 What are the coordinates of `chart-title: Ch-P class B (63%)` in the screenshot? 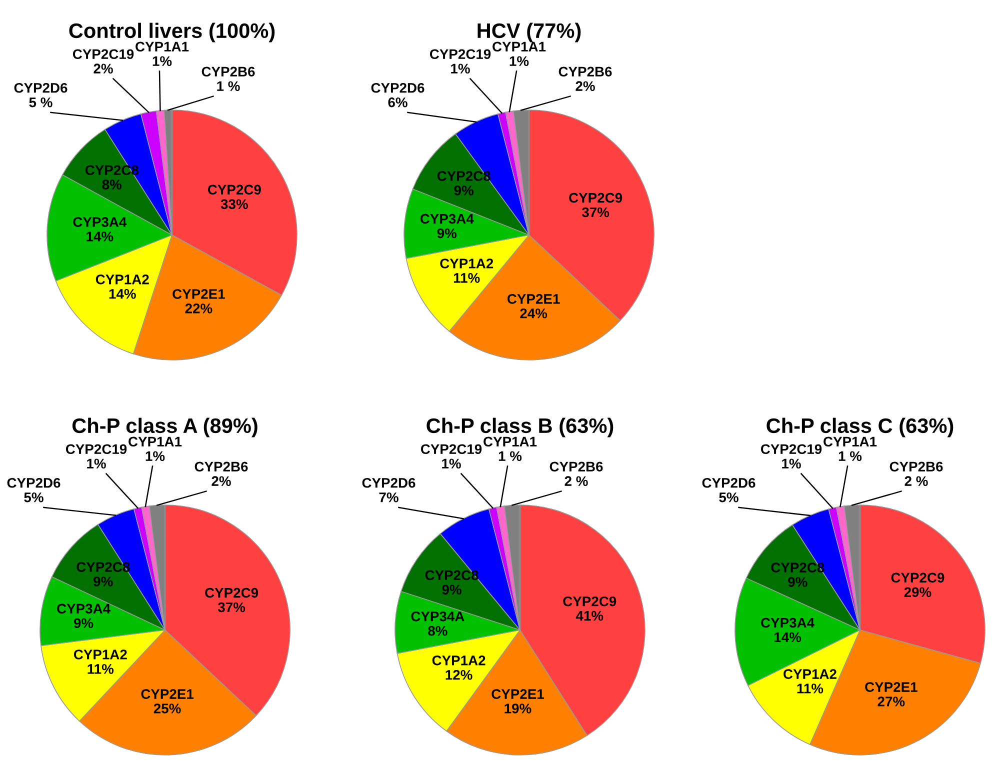 It's located at (520, 428).